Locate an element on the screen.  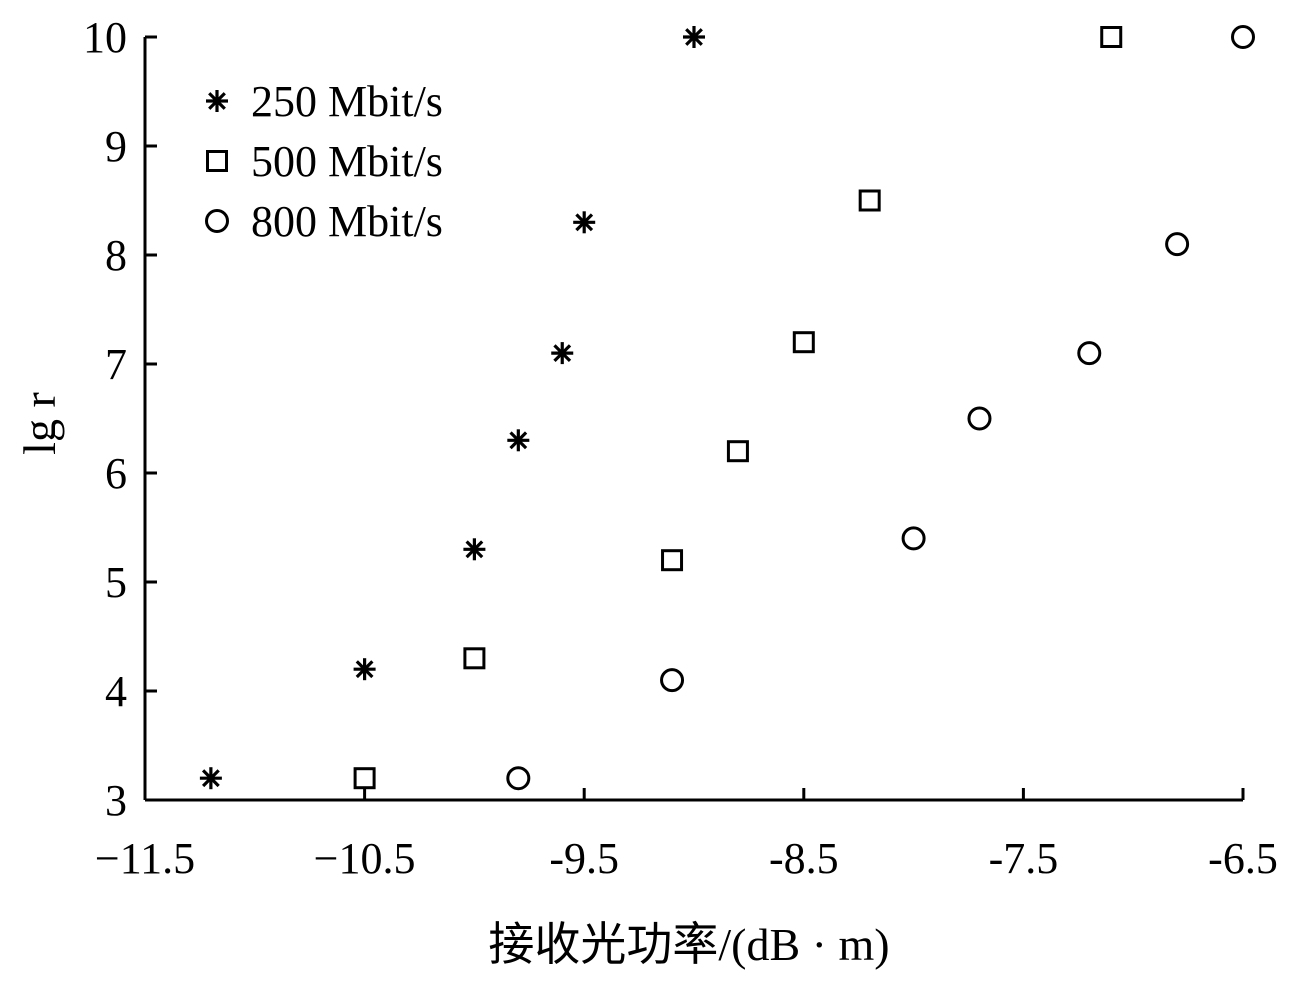
legend-marker-star is located at coordinates (217, 101).